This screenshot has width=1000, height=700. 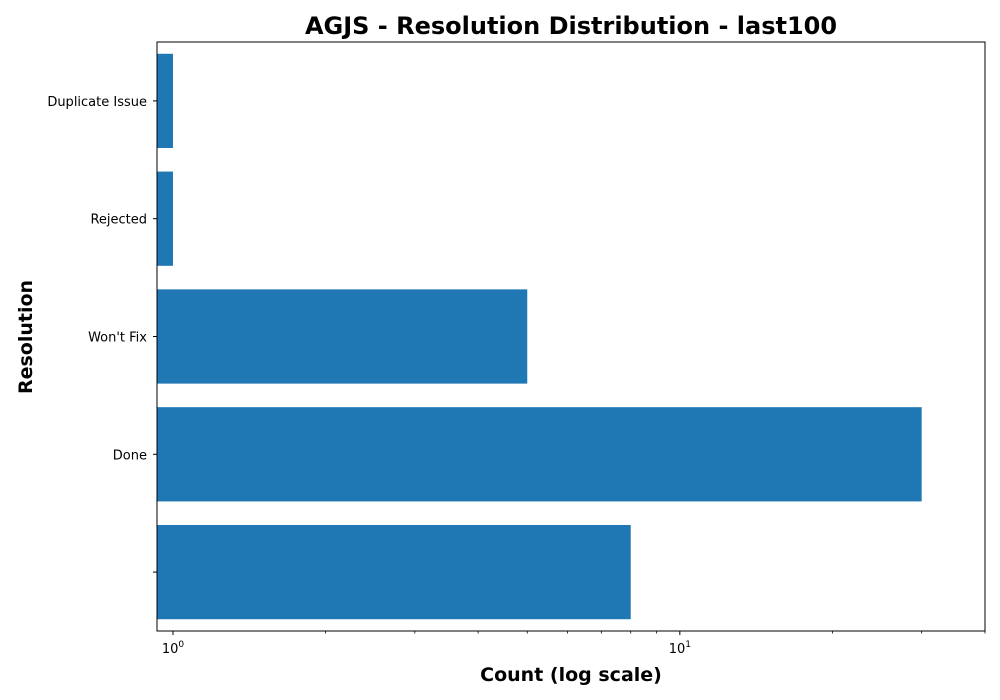 What do you see at coordinates (173, 648) in the screenshot?
I see `x-tick-label-0: 100` at bounding box center [173, 648].